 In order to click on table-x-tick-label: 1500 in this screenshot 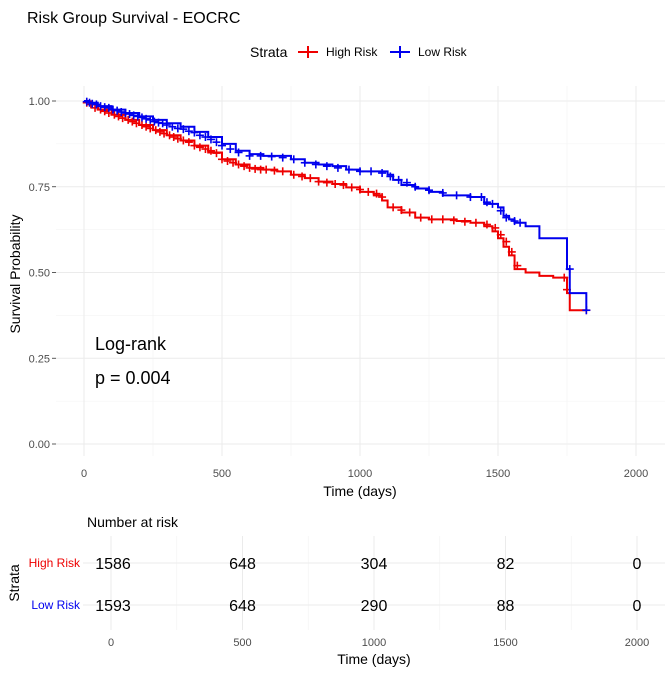, I will do `click(505, 643)`.